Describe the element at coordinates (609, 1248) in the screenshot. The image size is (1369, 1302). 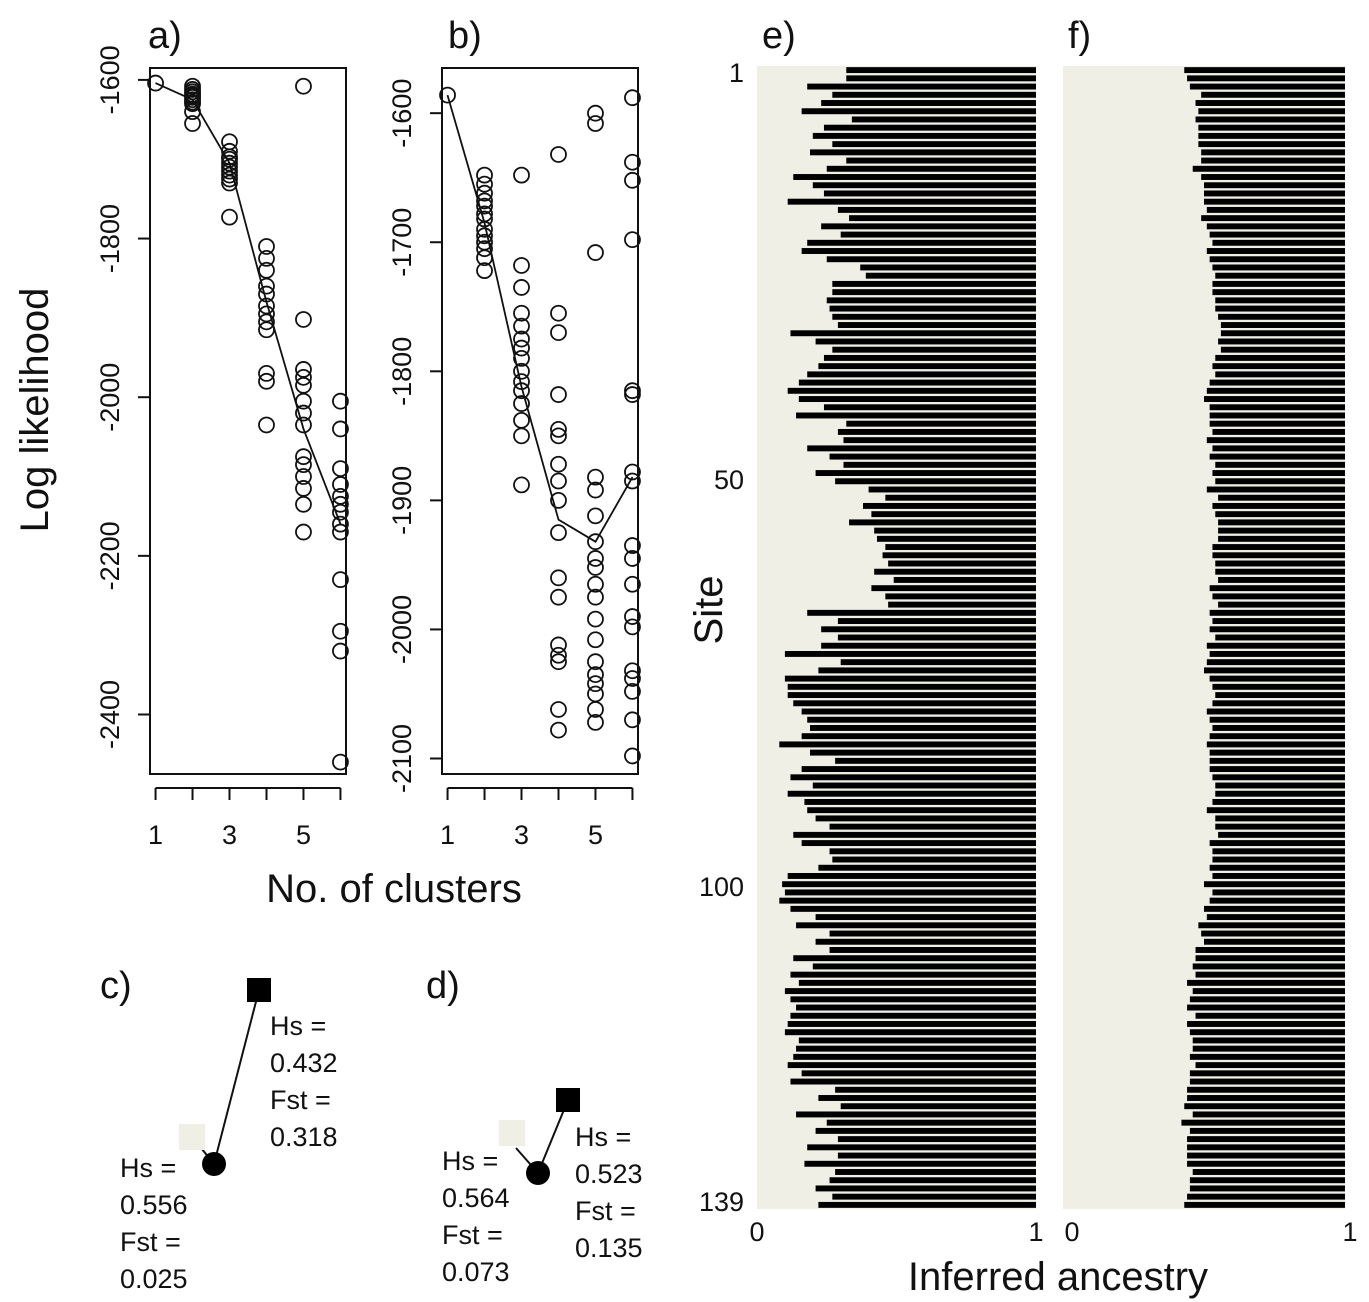
I see `panel-d-fst-value-1: 0.135` at that location.